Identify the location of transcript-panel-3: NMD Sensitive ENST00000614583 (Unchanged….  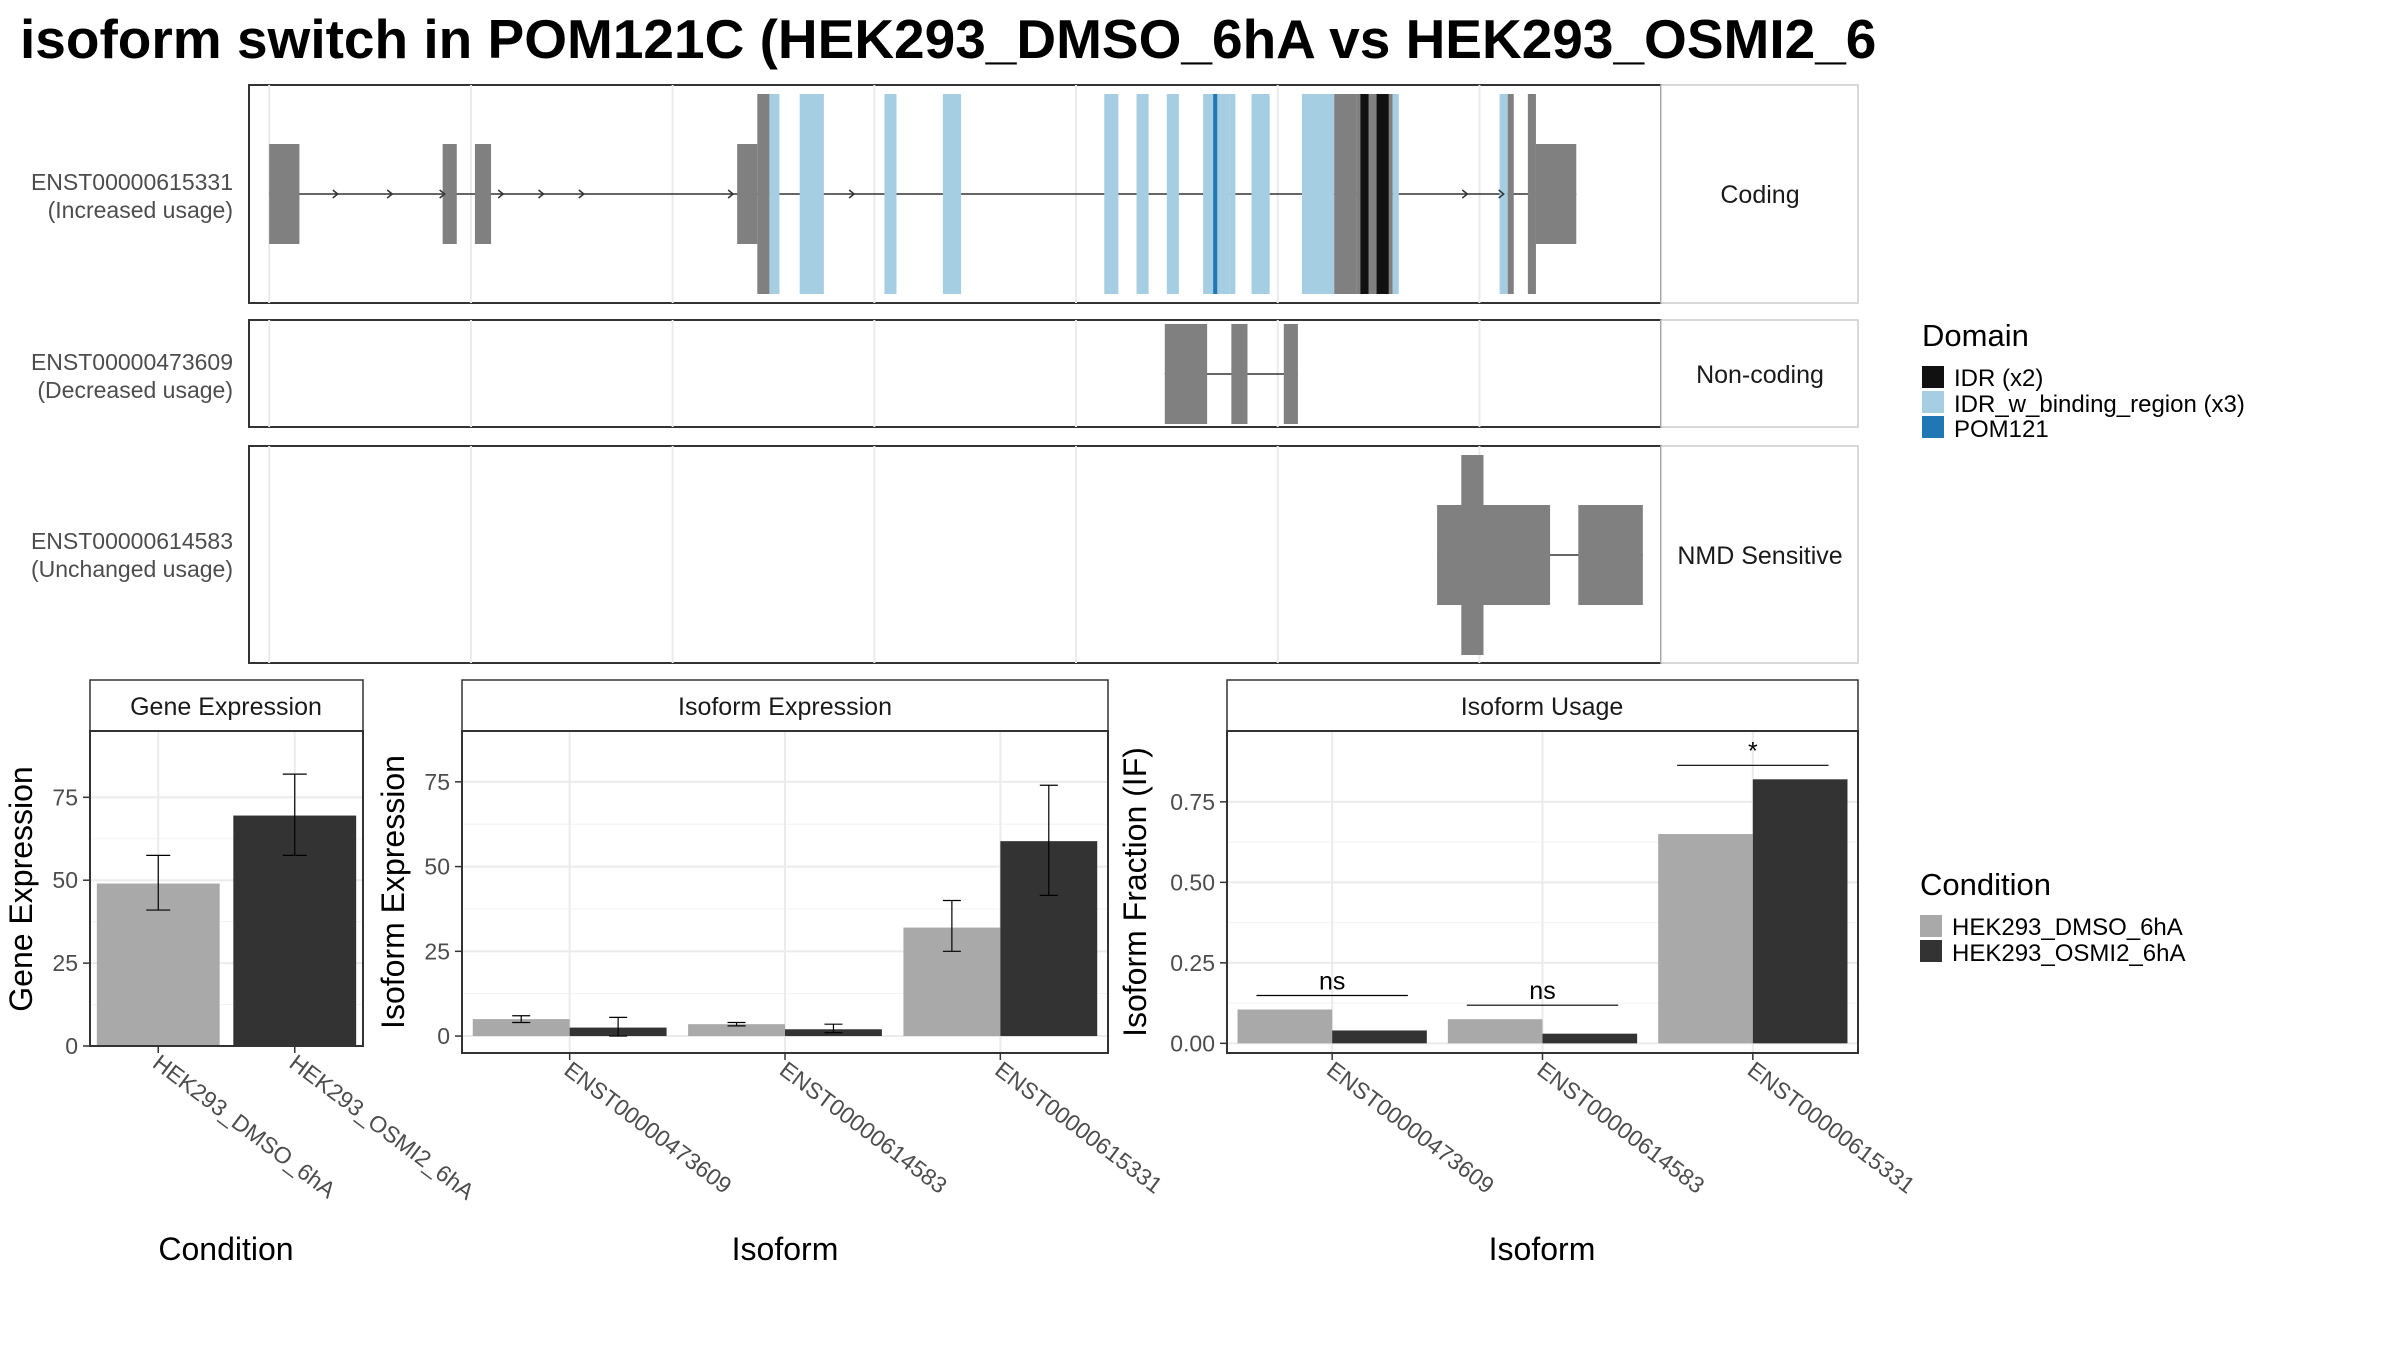
(945, 554).